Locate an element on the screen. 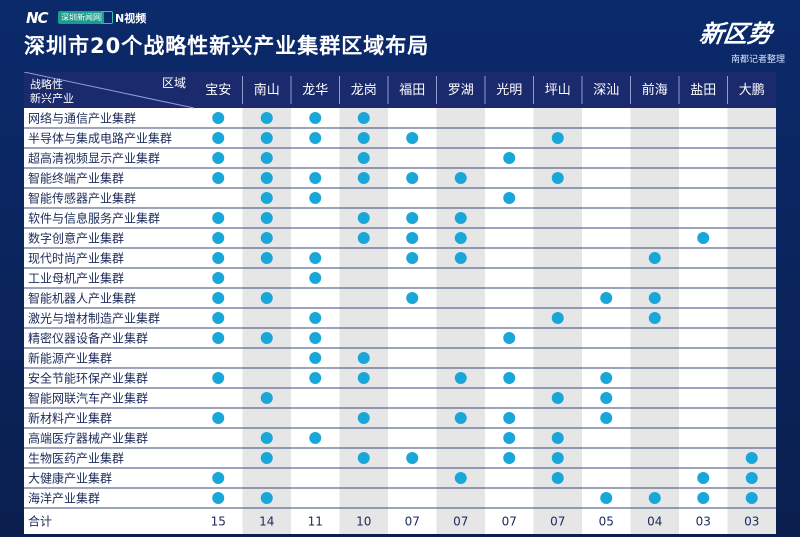 This screenshot has width=800, height=537. row-label: 精密仪器设备产业集群 is located at coordinates (88, 338).